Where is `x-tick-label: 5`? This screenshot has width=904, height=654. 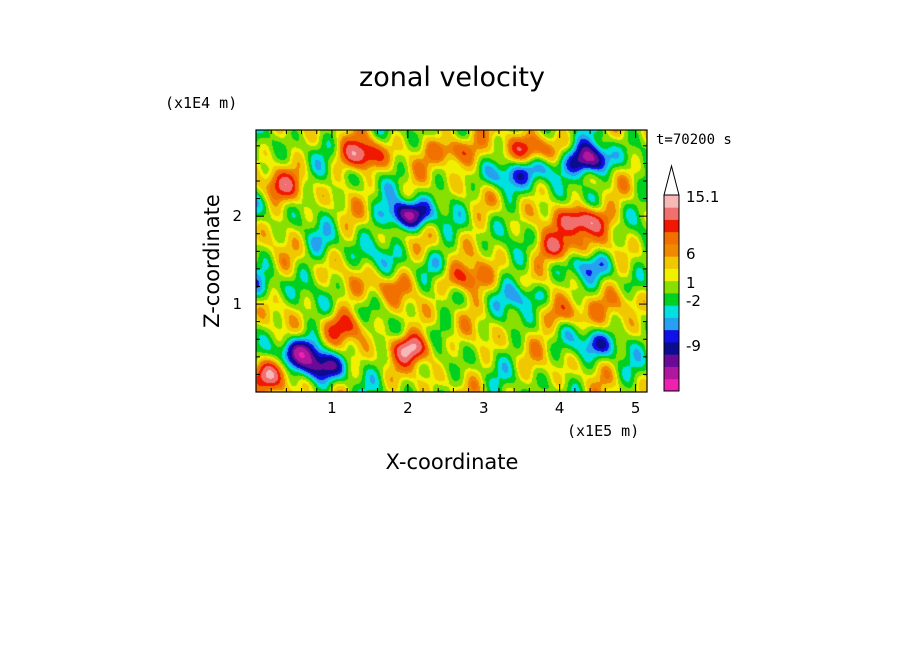 x-tick-label: 5 is located at coordinates (636, 408).